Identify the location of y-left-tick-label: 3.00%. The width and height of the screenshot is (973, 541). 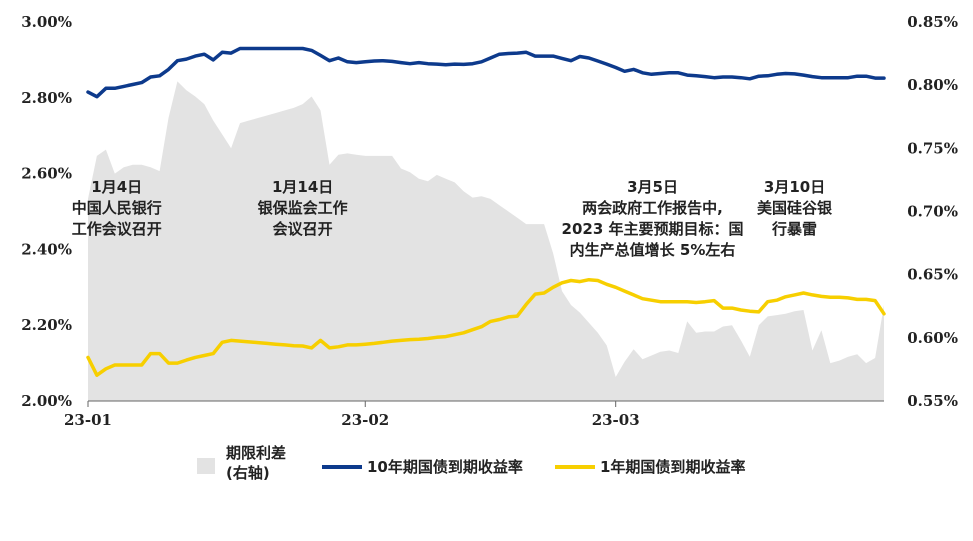
(46, 22).